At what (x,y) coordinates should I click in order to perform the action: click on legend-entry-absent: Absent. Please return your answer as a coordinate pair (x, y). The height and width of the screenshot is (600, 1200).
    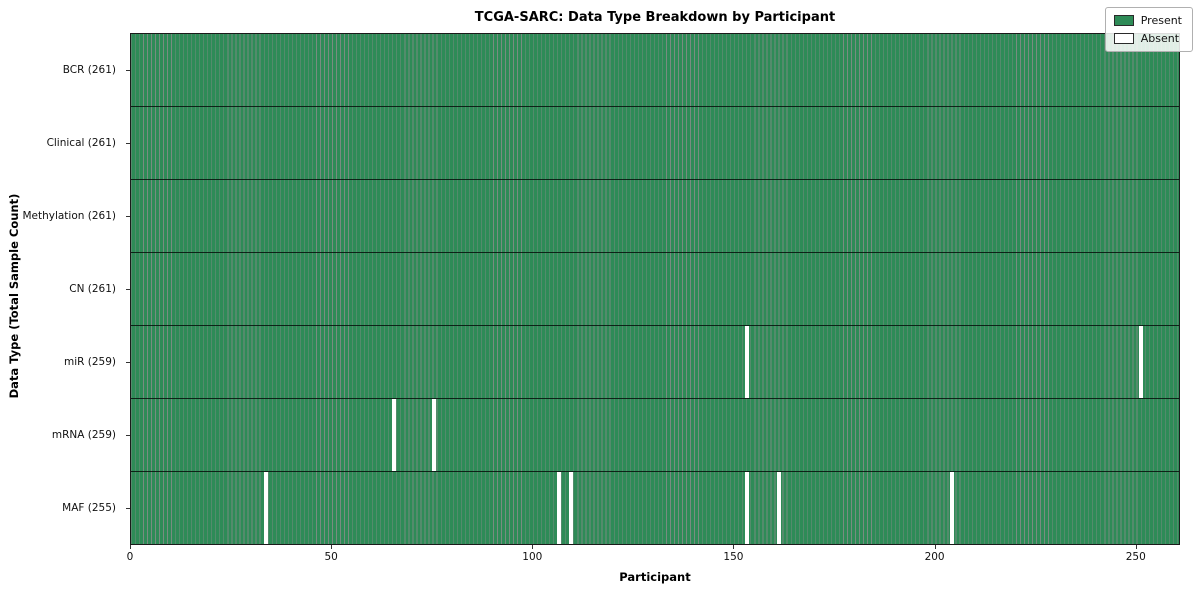
    Looking at the image, I should click on (1147, 38).